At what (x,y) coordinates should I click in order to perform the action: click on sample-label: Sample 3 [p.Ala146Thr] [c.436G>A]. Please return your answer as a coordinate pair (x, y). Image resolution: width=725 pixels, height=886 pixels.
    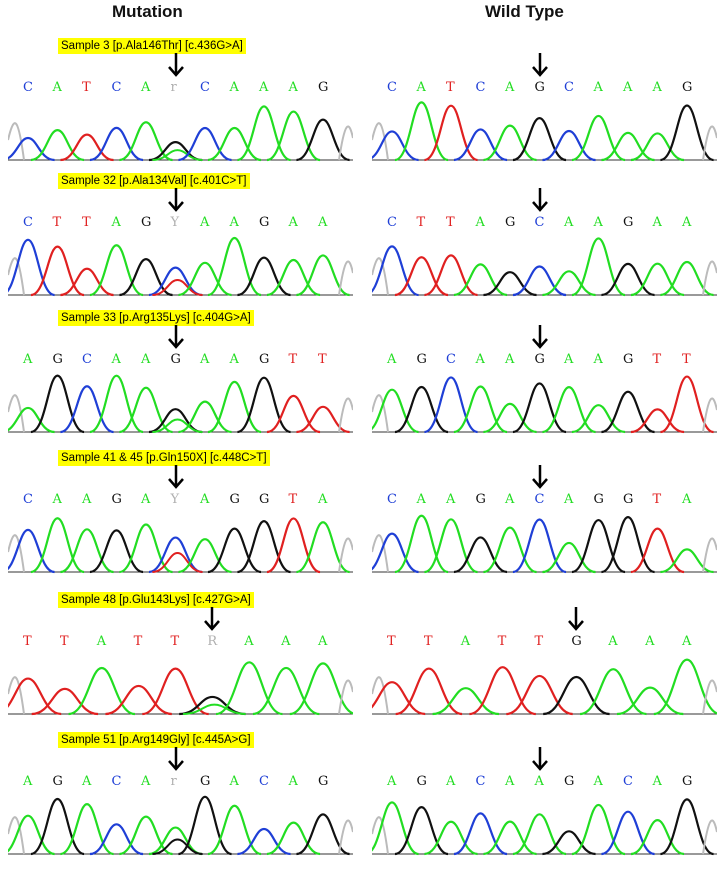
    Looking at the image, I should click on (152, 46).